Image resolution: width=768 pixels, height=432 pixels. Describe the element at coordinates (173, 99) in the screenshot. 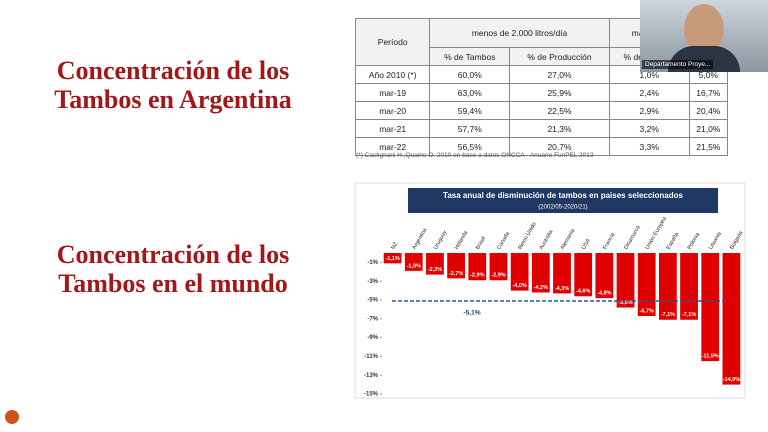

I see `heading-line: Tambos en Argentina` at that location.